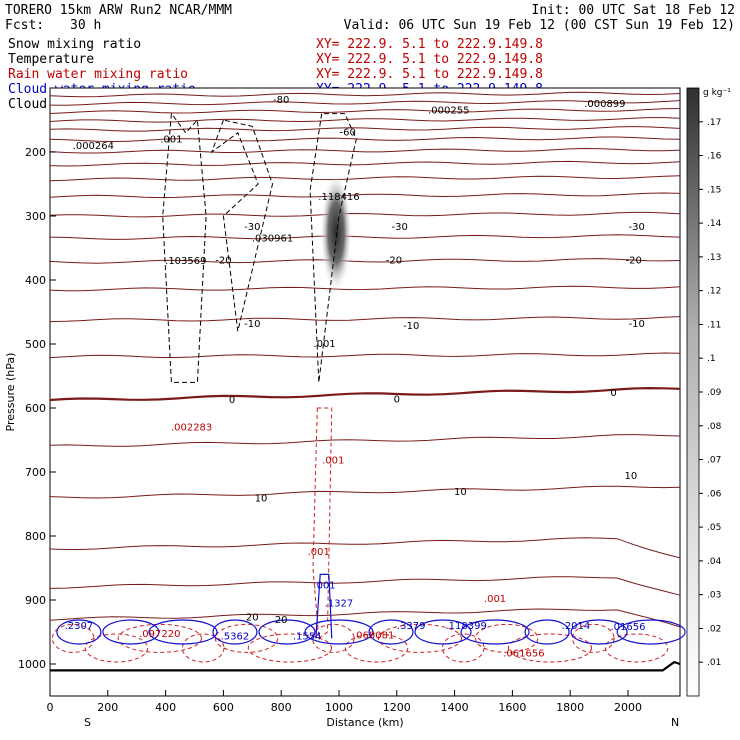 This screenshot has height=740, width=740. What do you see at coordinates (107, 707) in the screenshot?
I see `x-tick-label: 200` at bounding box center [107, 707].